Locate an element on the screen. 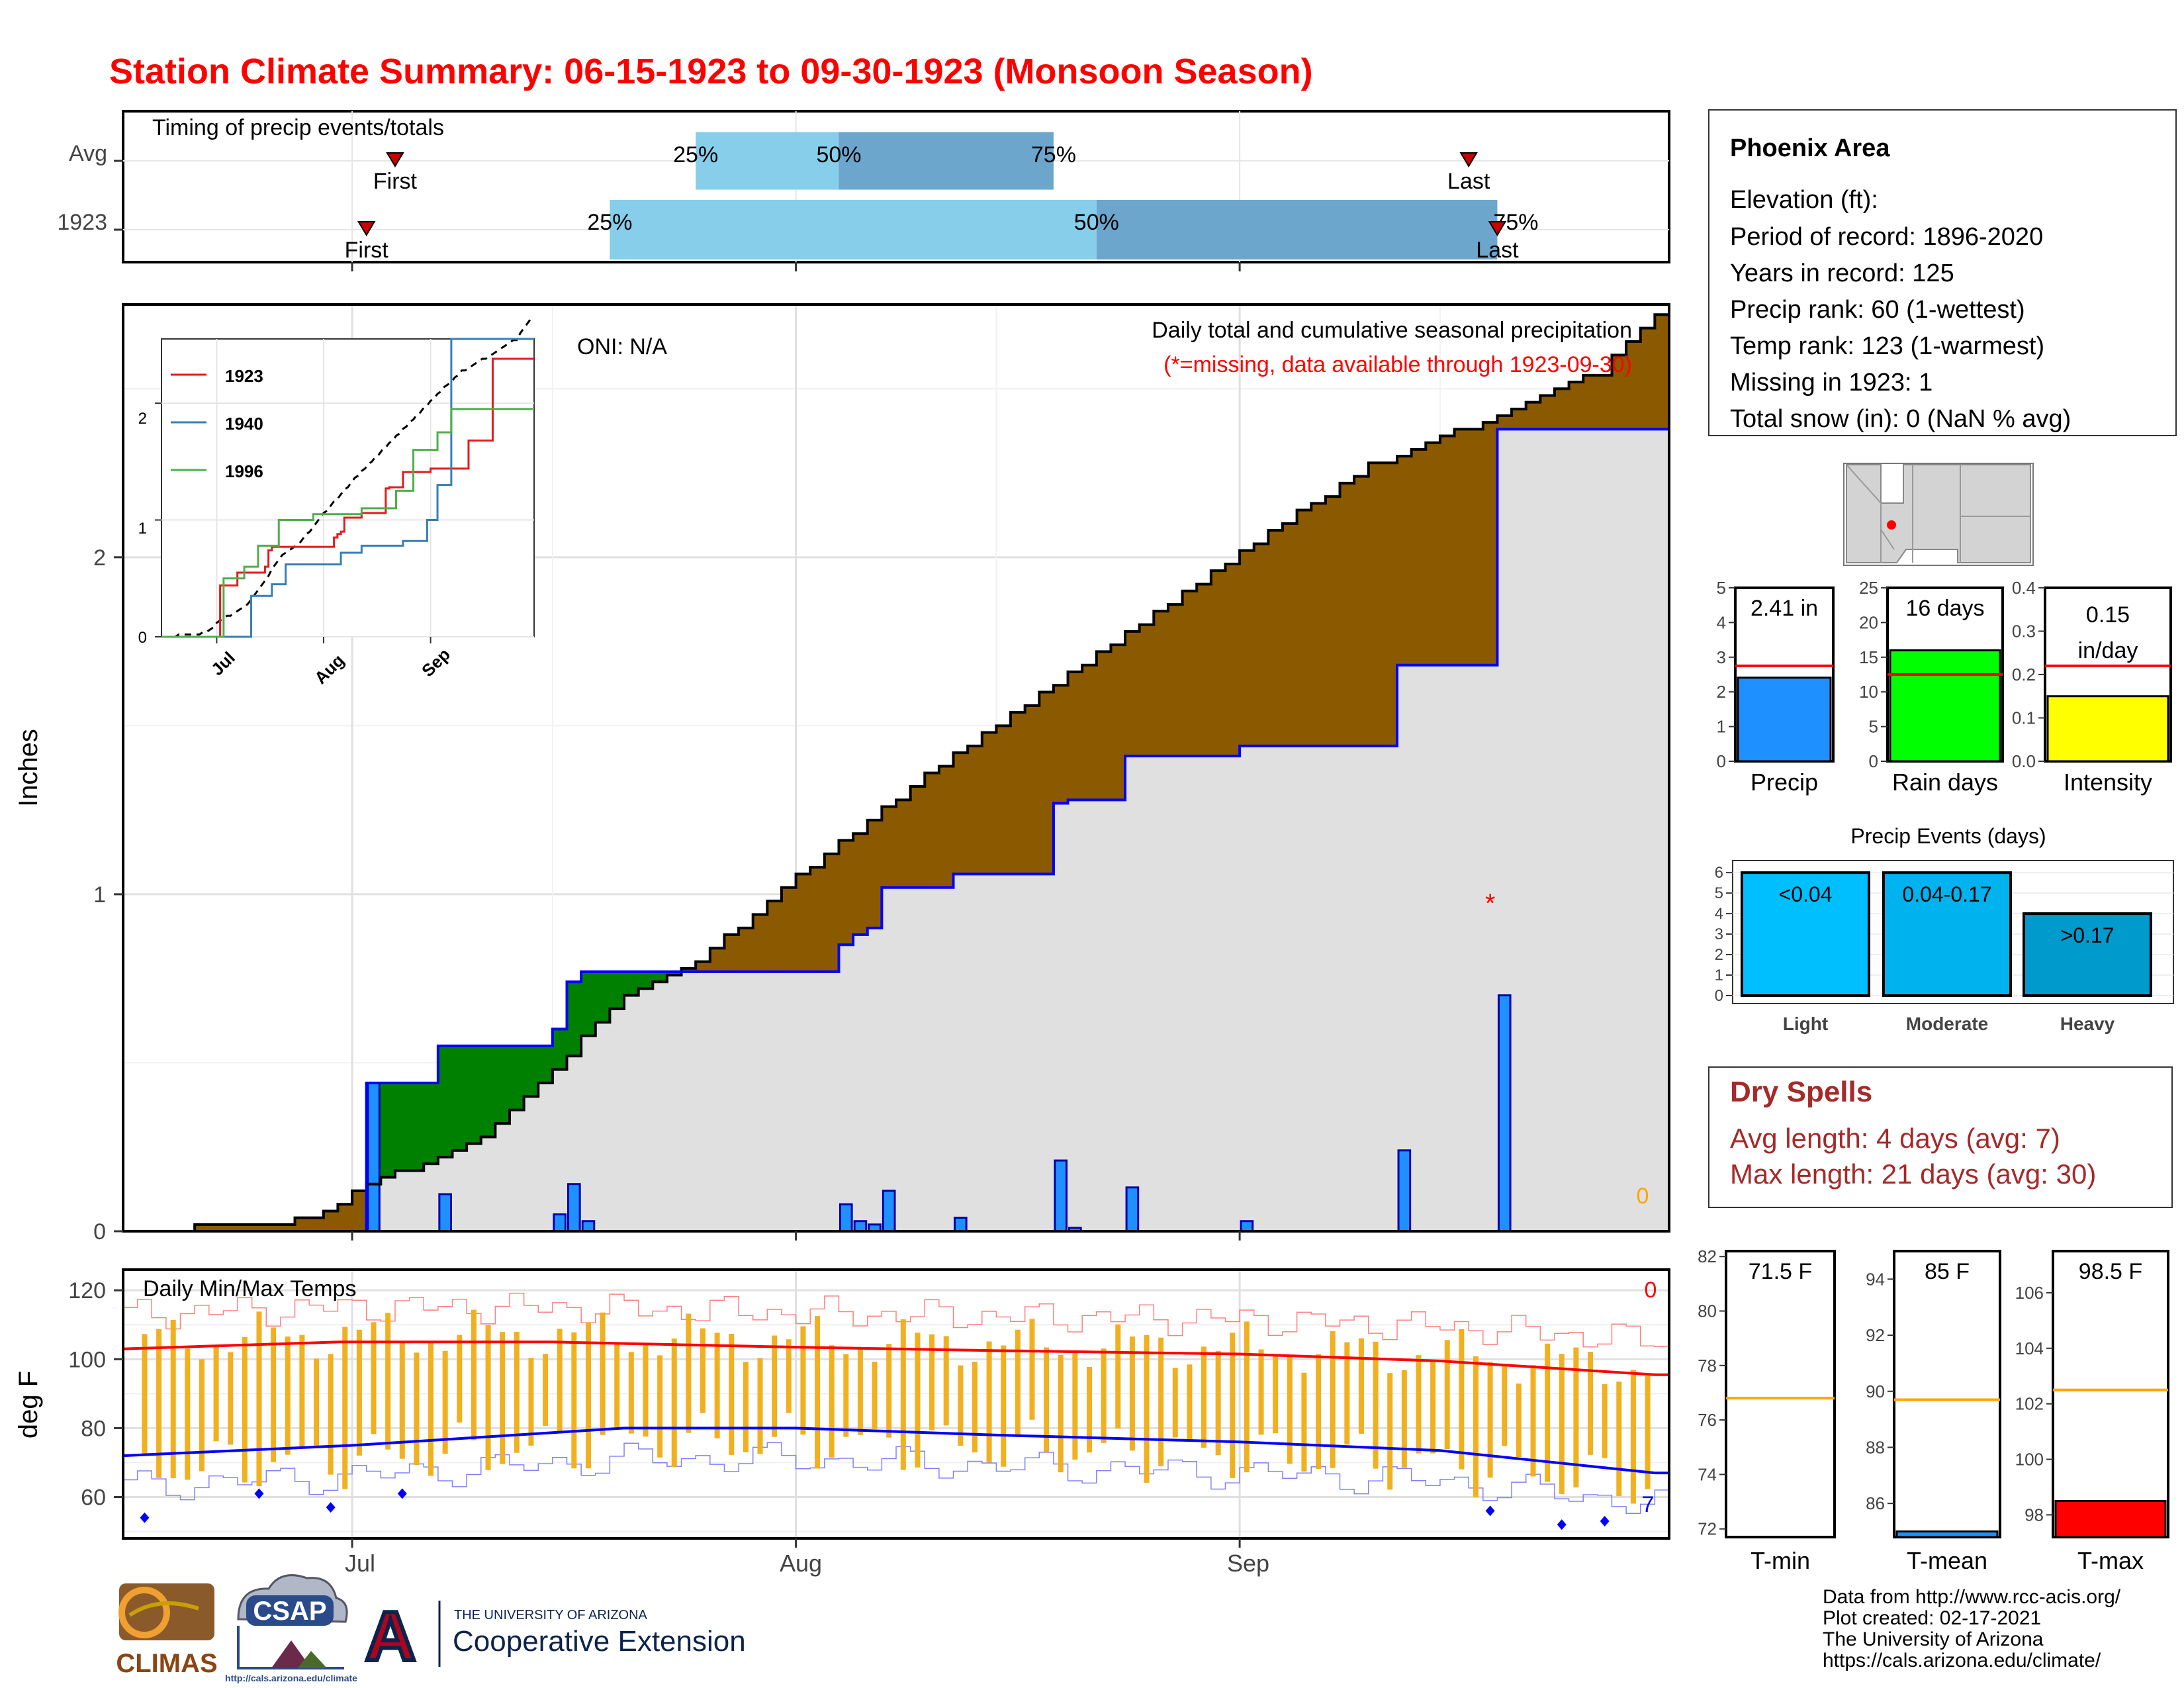 This screenshot has width=2184, height=1688. timing-bar-q25-q50 is located at coordinates (768, 161).